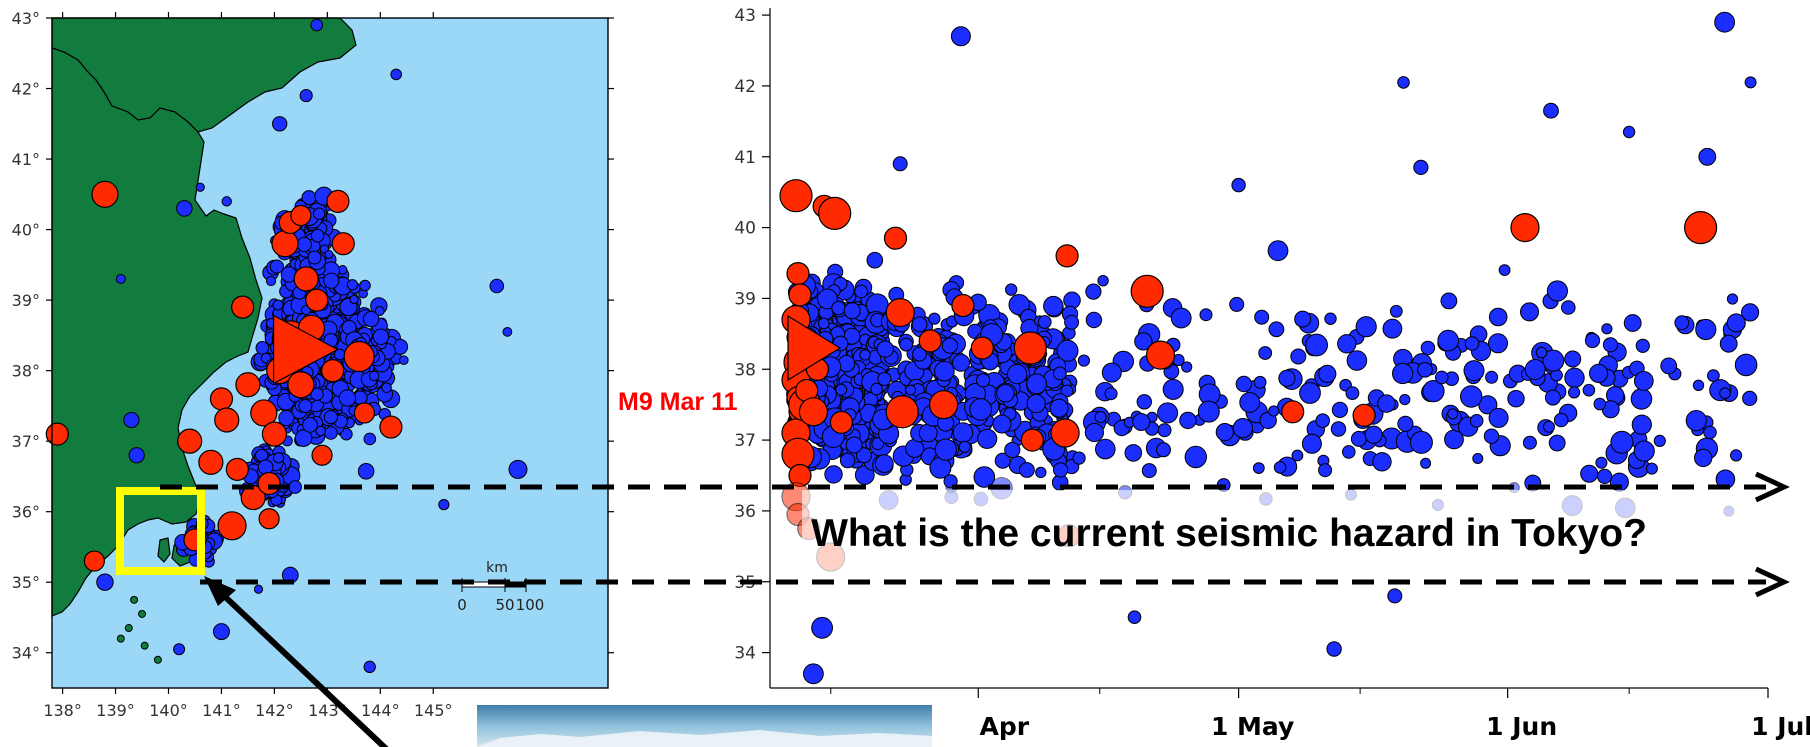  What do you see at coordinates (1252, 726) in the screenshot?
I see `scatter-x-tick-label: 1 May` at bounding box center [1252, 726].